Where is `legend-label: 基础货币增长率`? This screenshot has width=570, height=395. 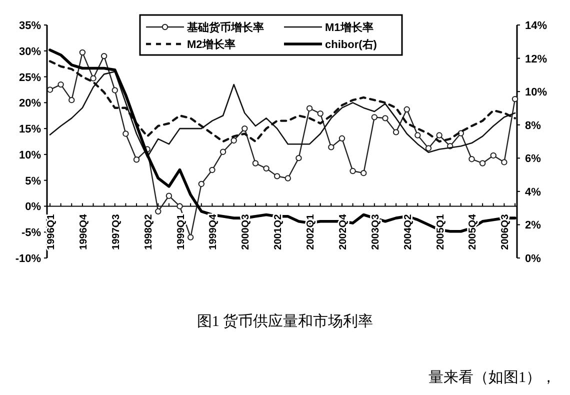 legend-label: 基础货币增长率 is located at coordinates (225, 27).